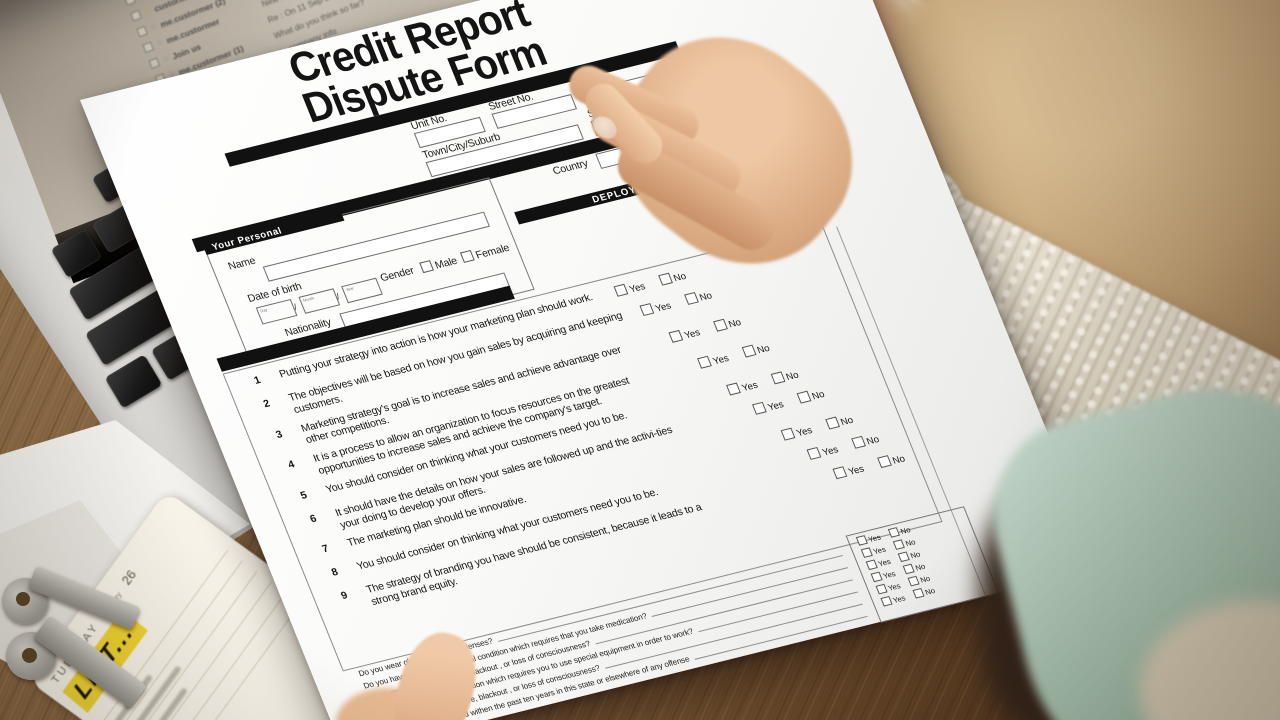  What do you see at coordinates (279, 434) in the screenshot?
I see `question-number: 3` at bounding box center [279, 434].